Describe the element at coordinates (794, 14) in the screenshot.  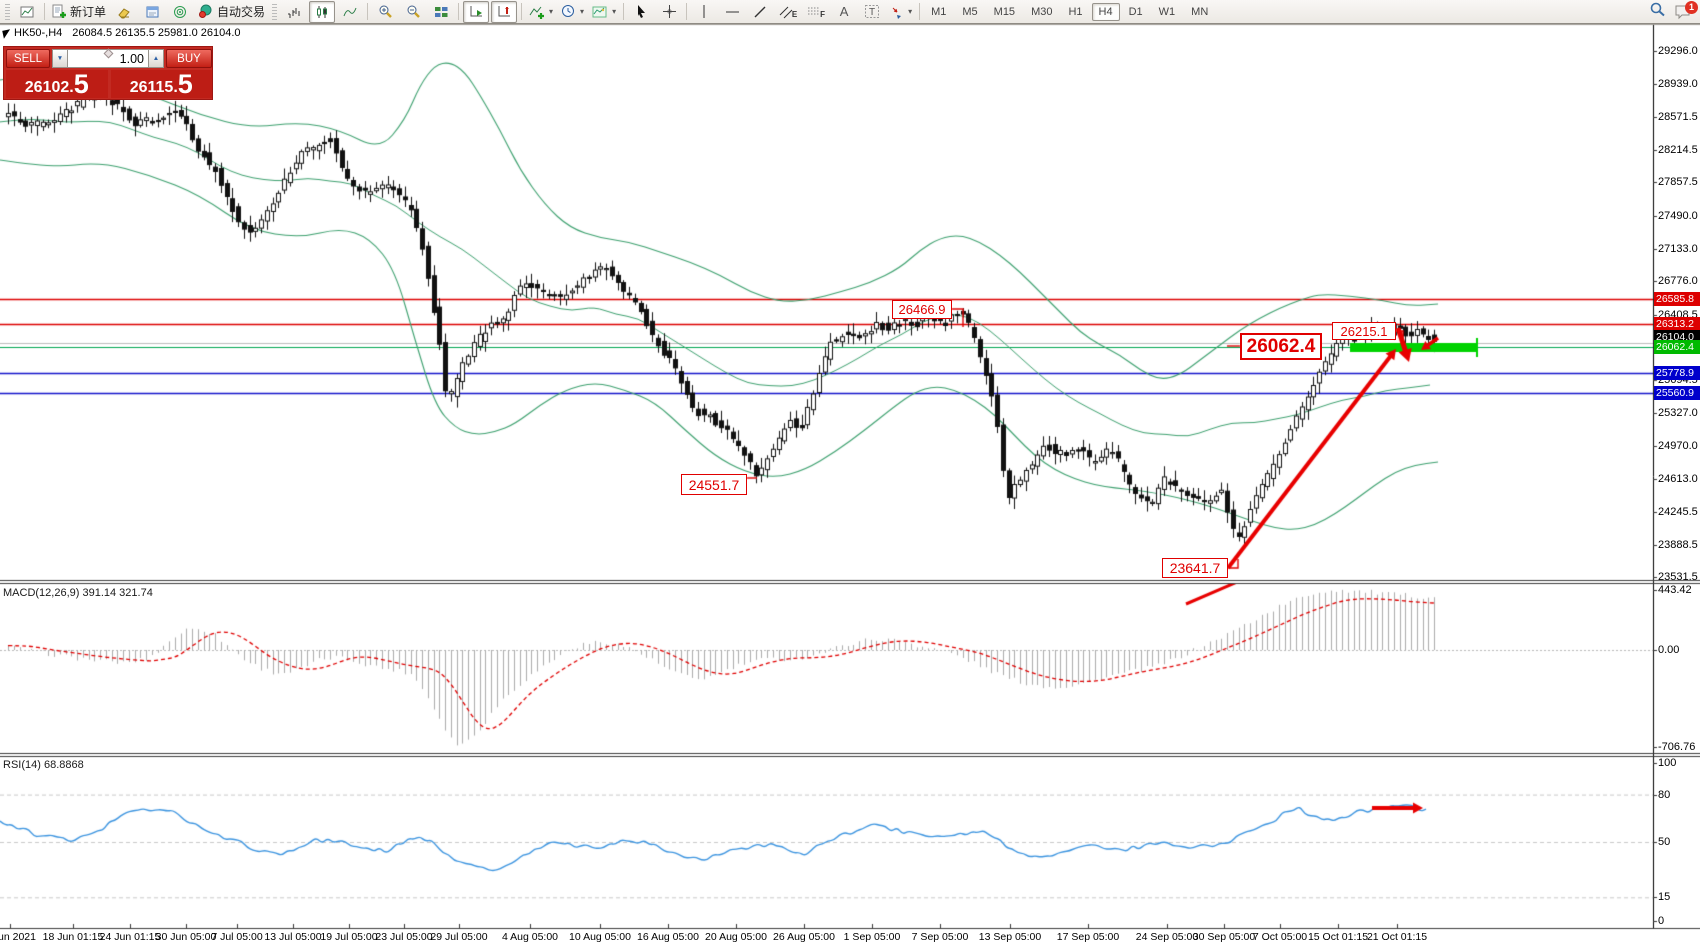
I see `channel-tool-glyph: E` at that location.